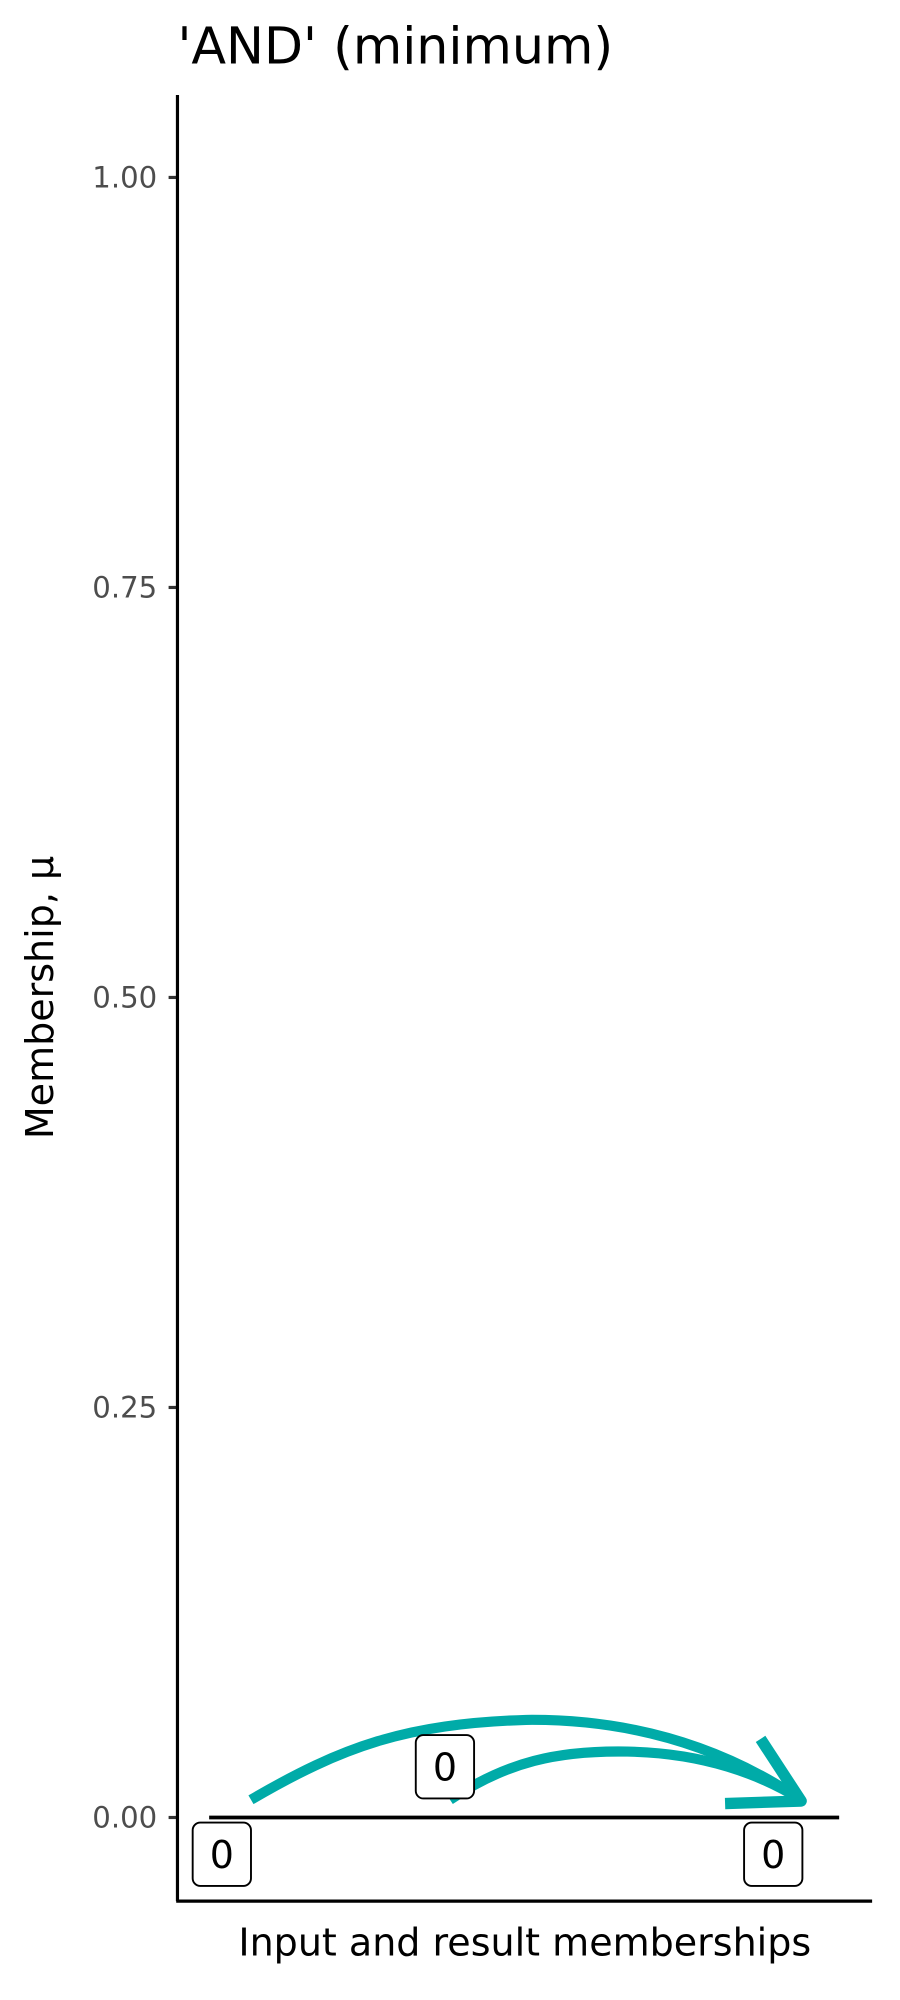 Image resolution: width=900 pixels, height=2000 pixels. I want to click on y-tick-label: 0.00, so click(124, 1818).